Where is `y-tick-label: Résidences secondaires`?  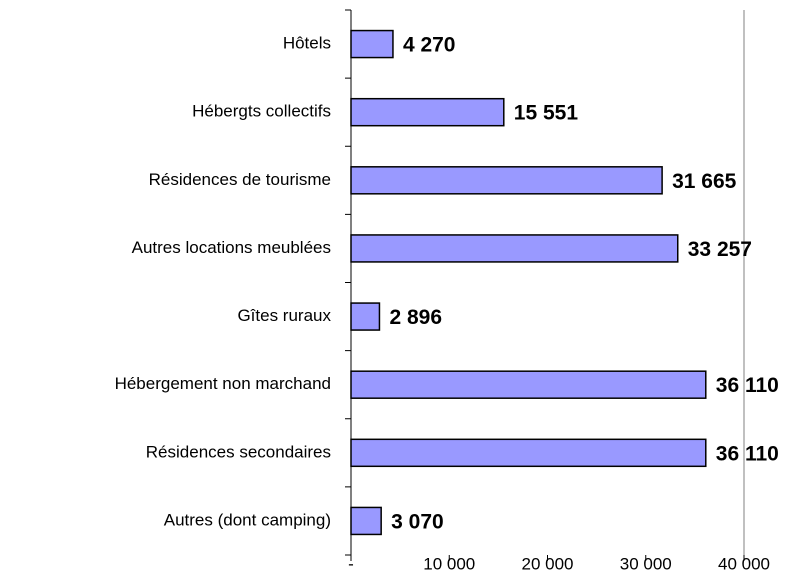 y-tick-label: Résidences secondaires is located at coordinates (238, 451).